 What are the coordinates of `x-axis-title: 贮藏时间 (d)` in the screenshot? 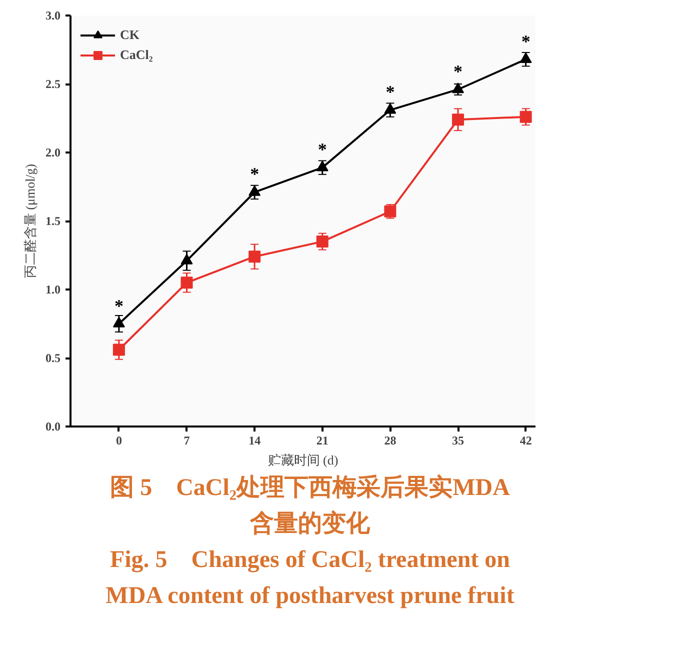 It's located at (303, 460).